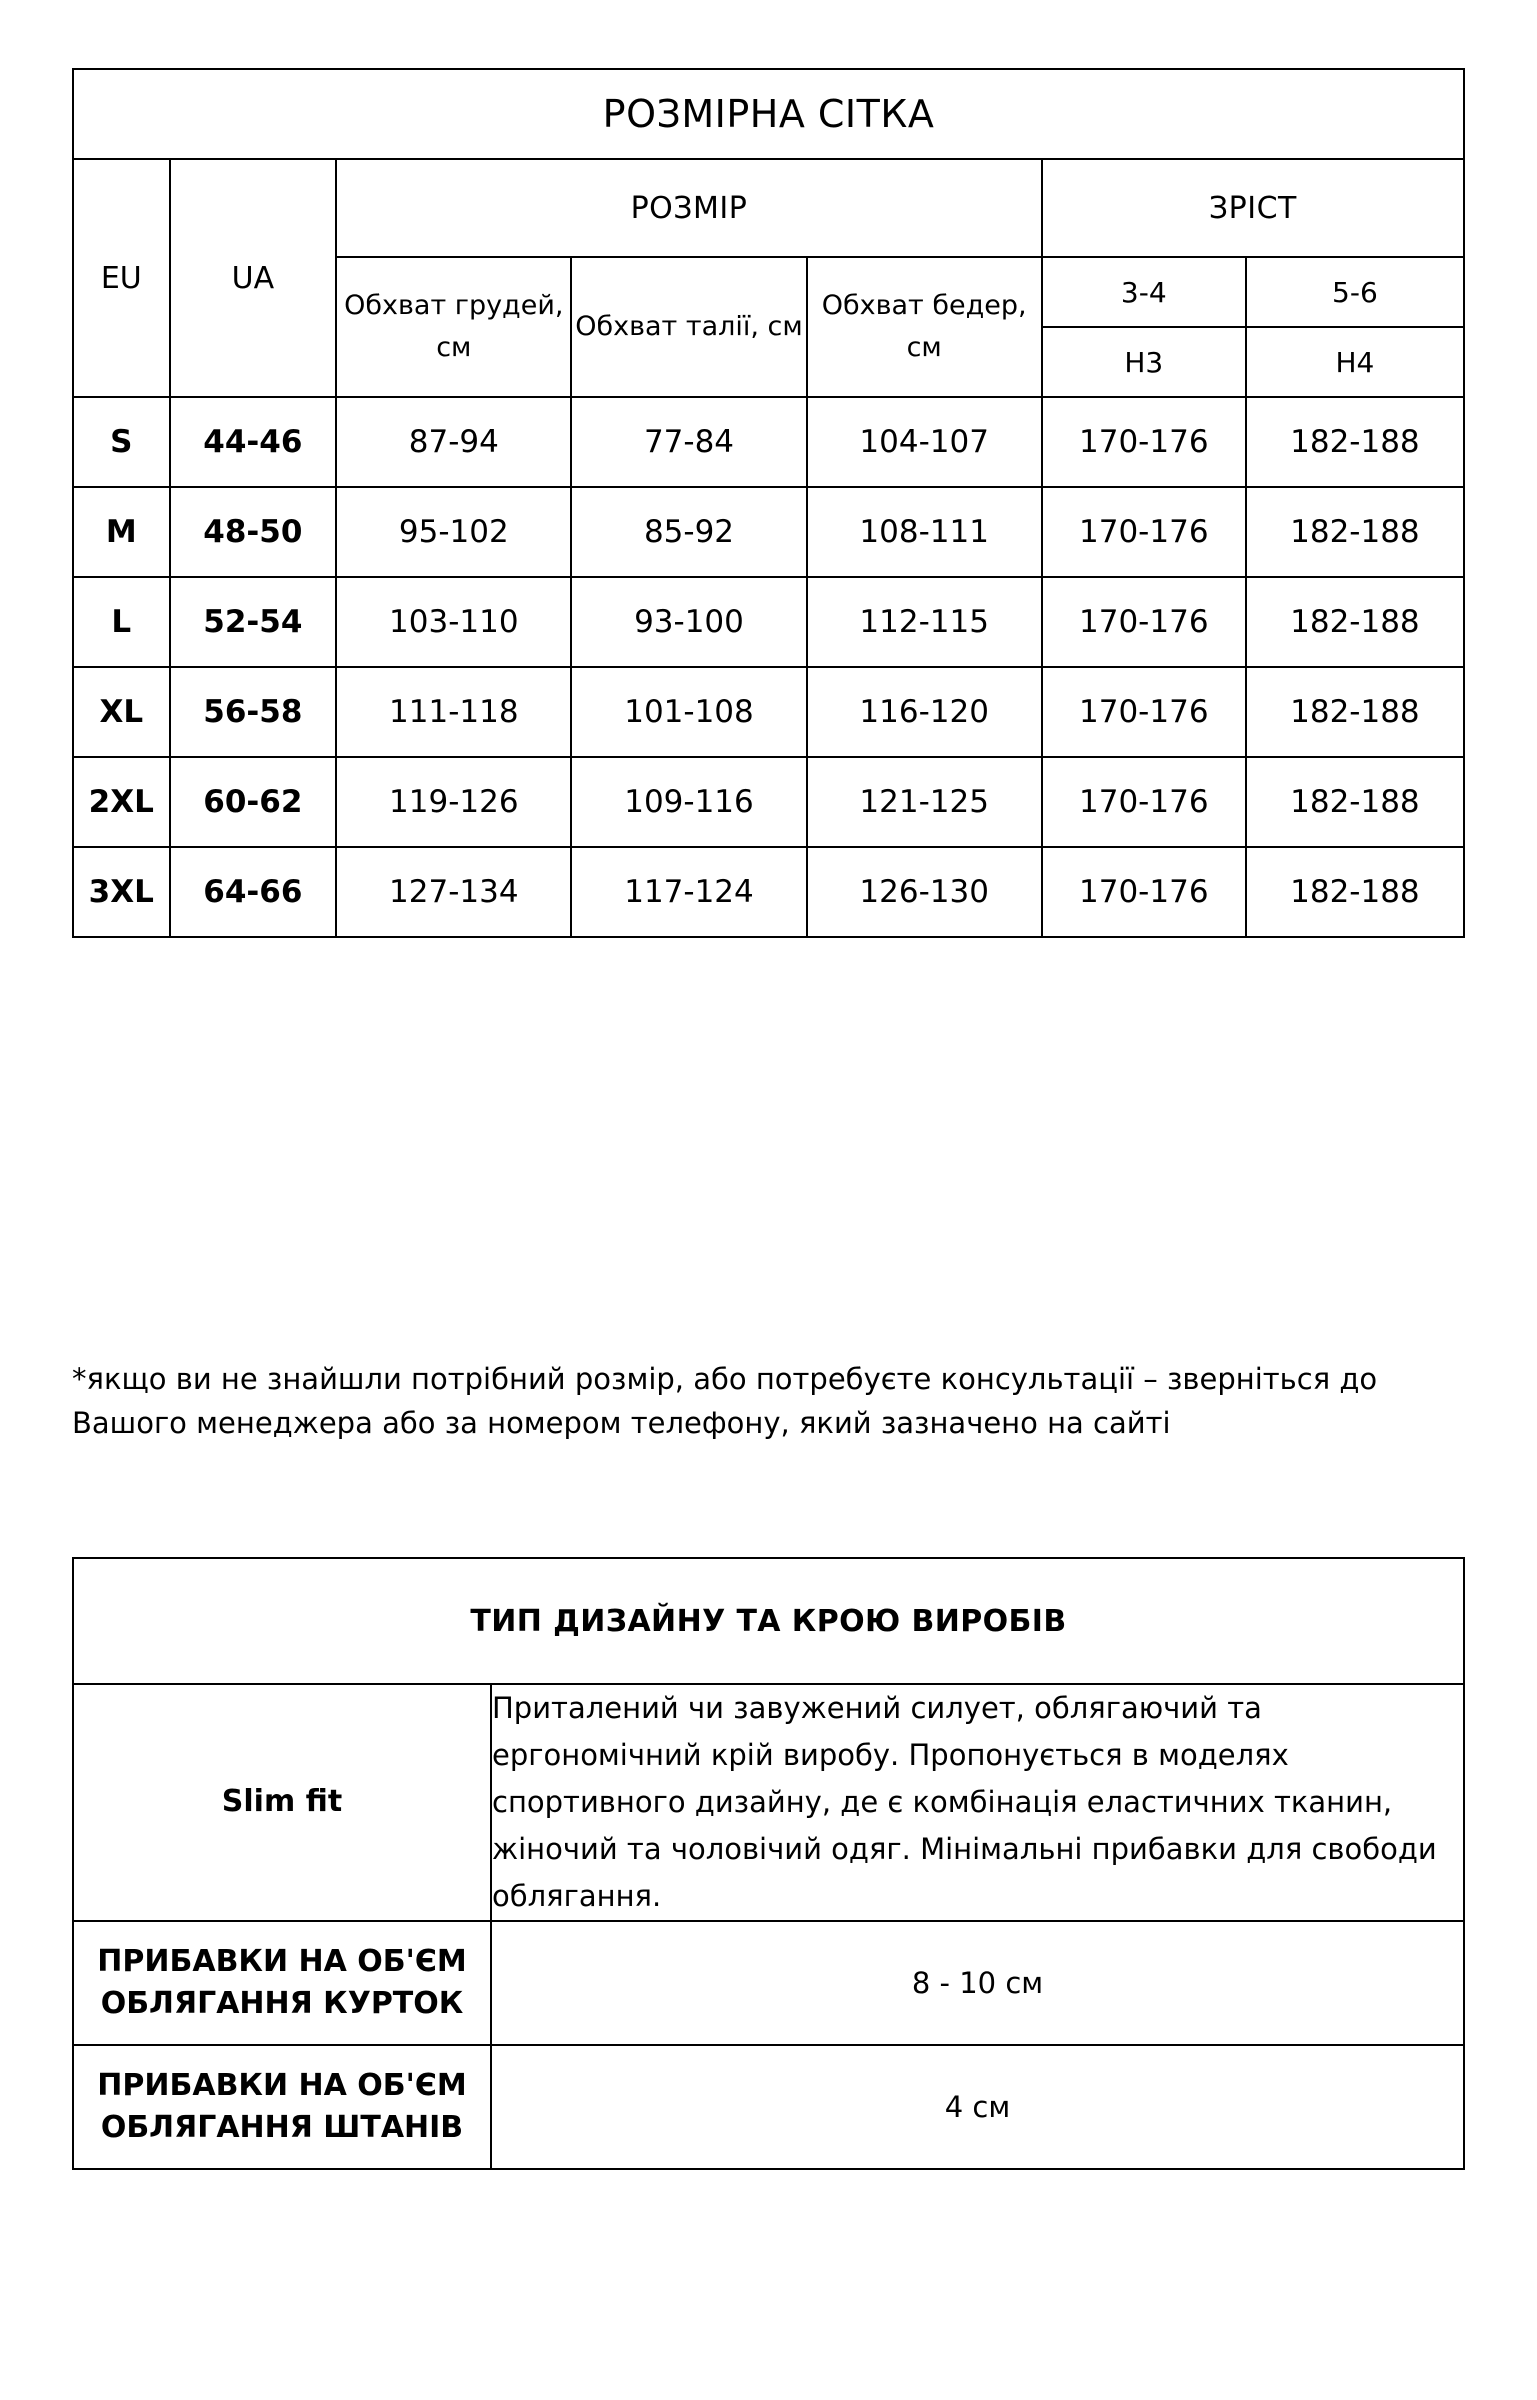 This screenshot has height=2400, width=1537. Describe the element at coordinates (977, 1982) in the screenshot. I see `allowance-value-jackets: 8 - 10 см` at that location.